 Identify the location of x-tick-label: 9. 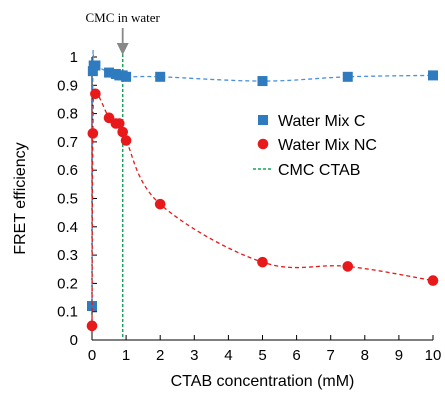
(399, 355).